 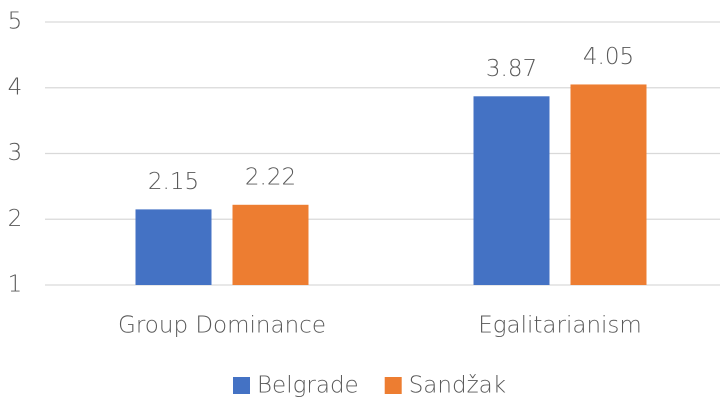 What do you see at coordinates (15, 219) in the screenshot?
I see `y-tick-label: 2` at bounding box center [15, 219].